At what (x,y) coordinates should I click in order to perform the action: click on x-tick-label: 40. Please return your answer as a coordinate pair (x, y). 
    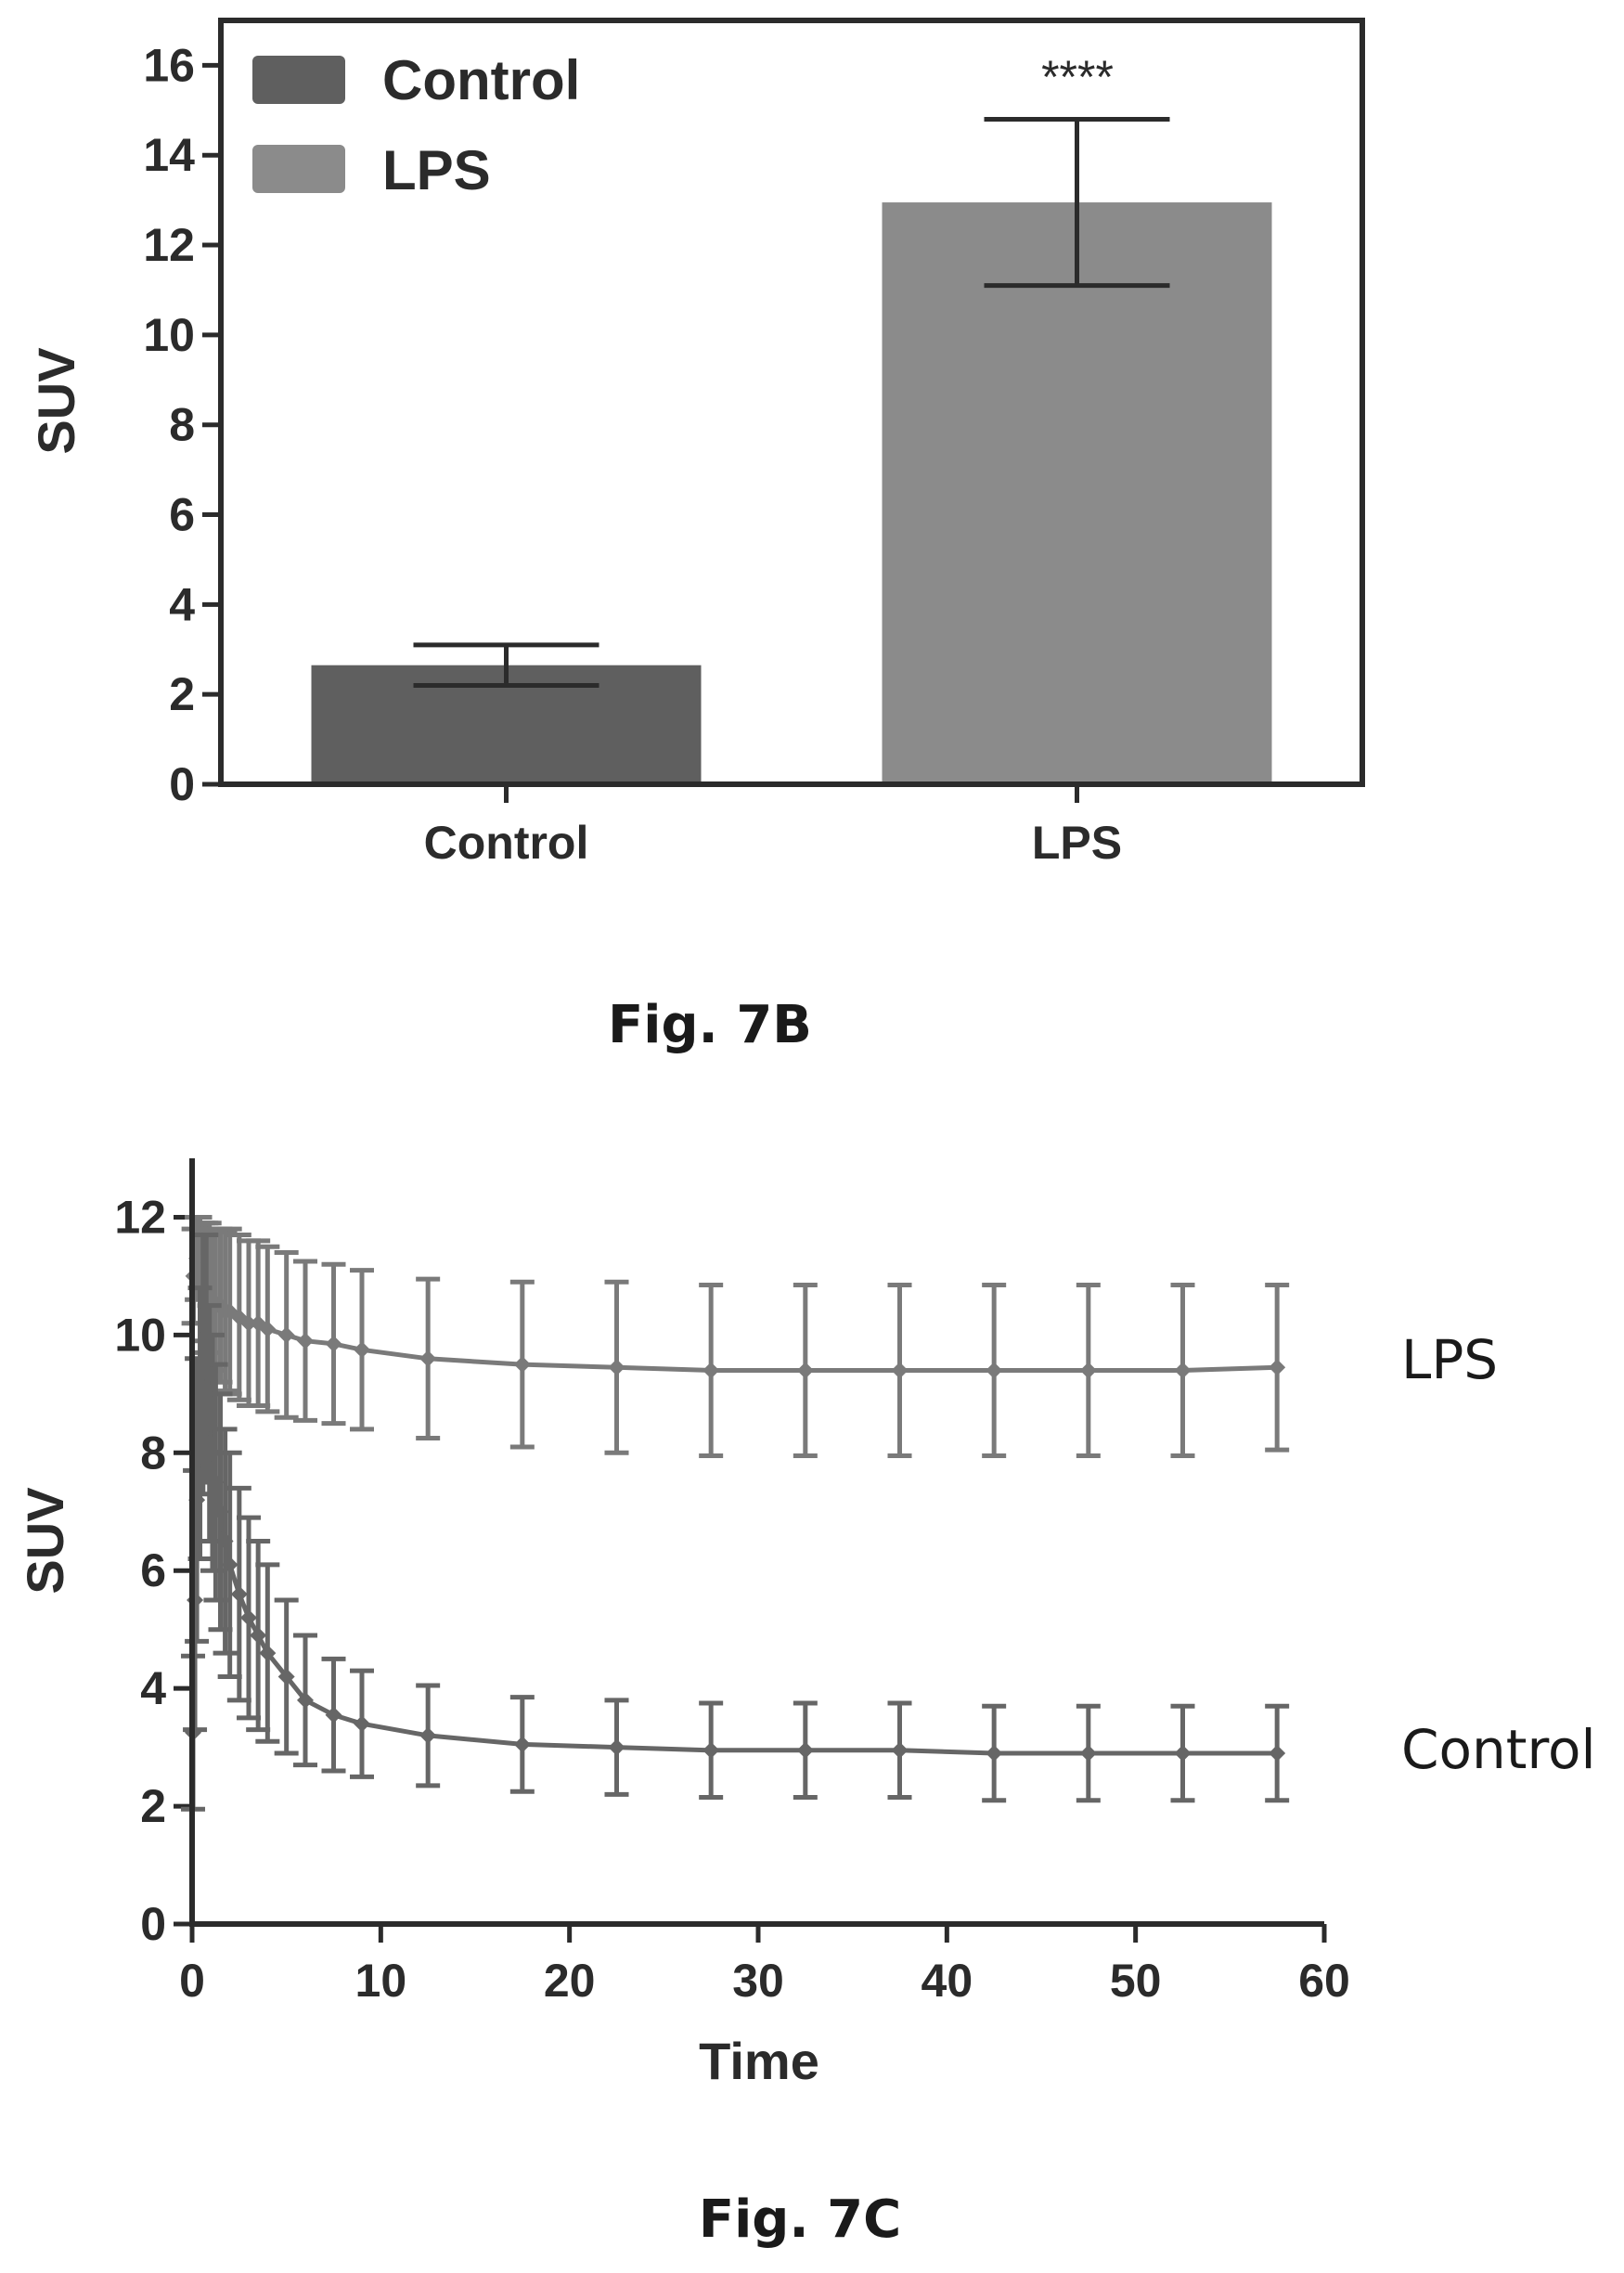
    Looking at the image, I should click on (948, 1981).